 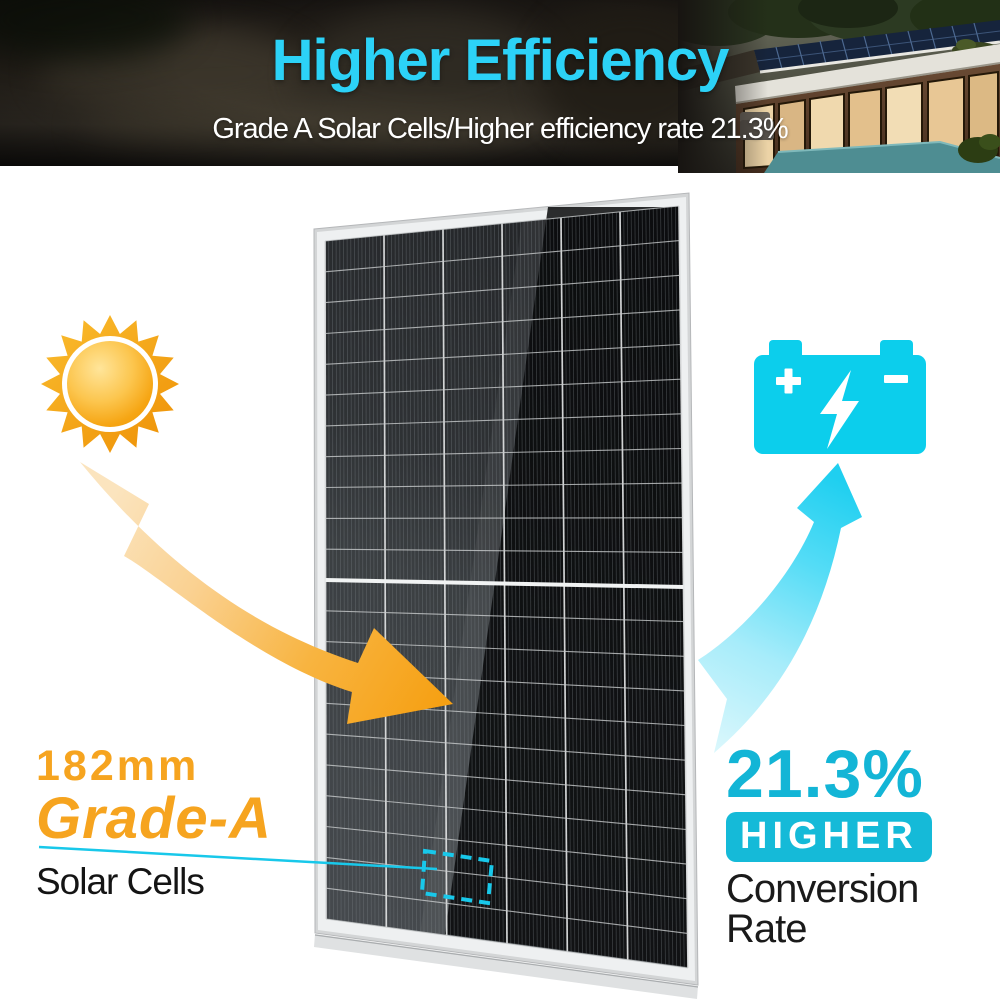 I want to click on battery-body, so click(x=840, y=404).